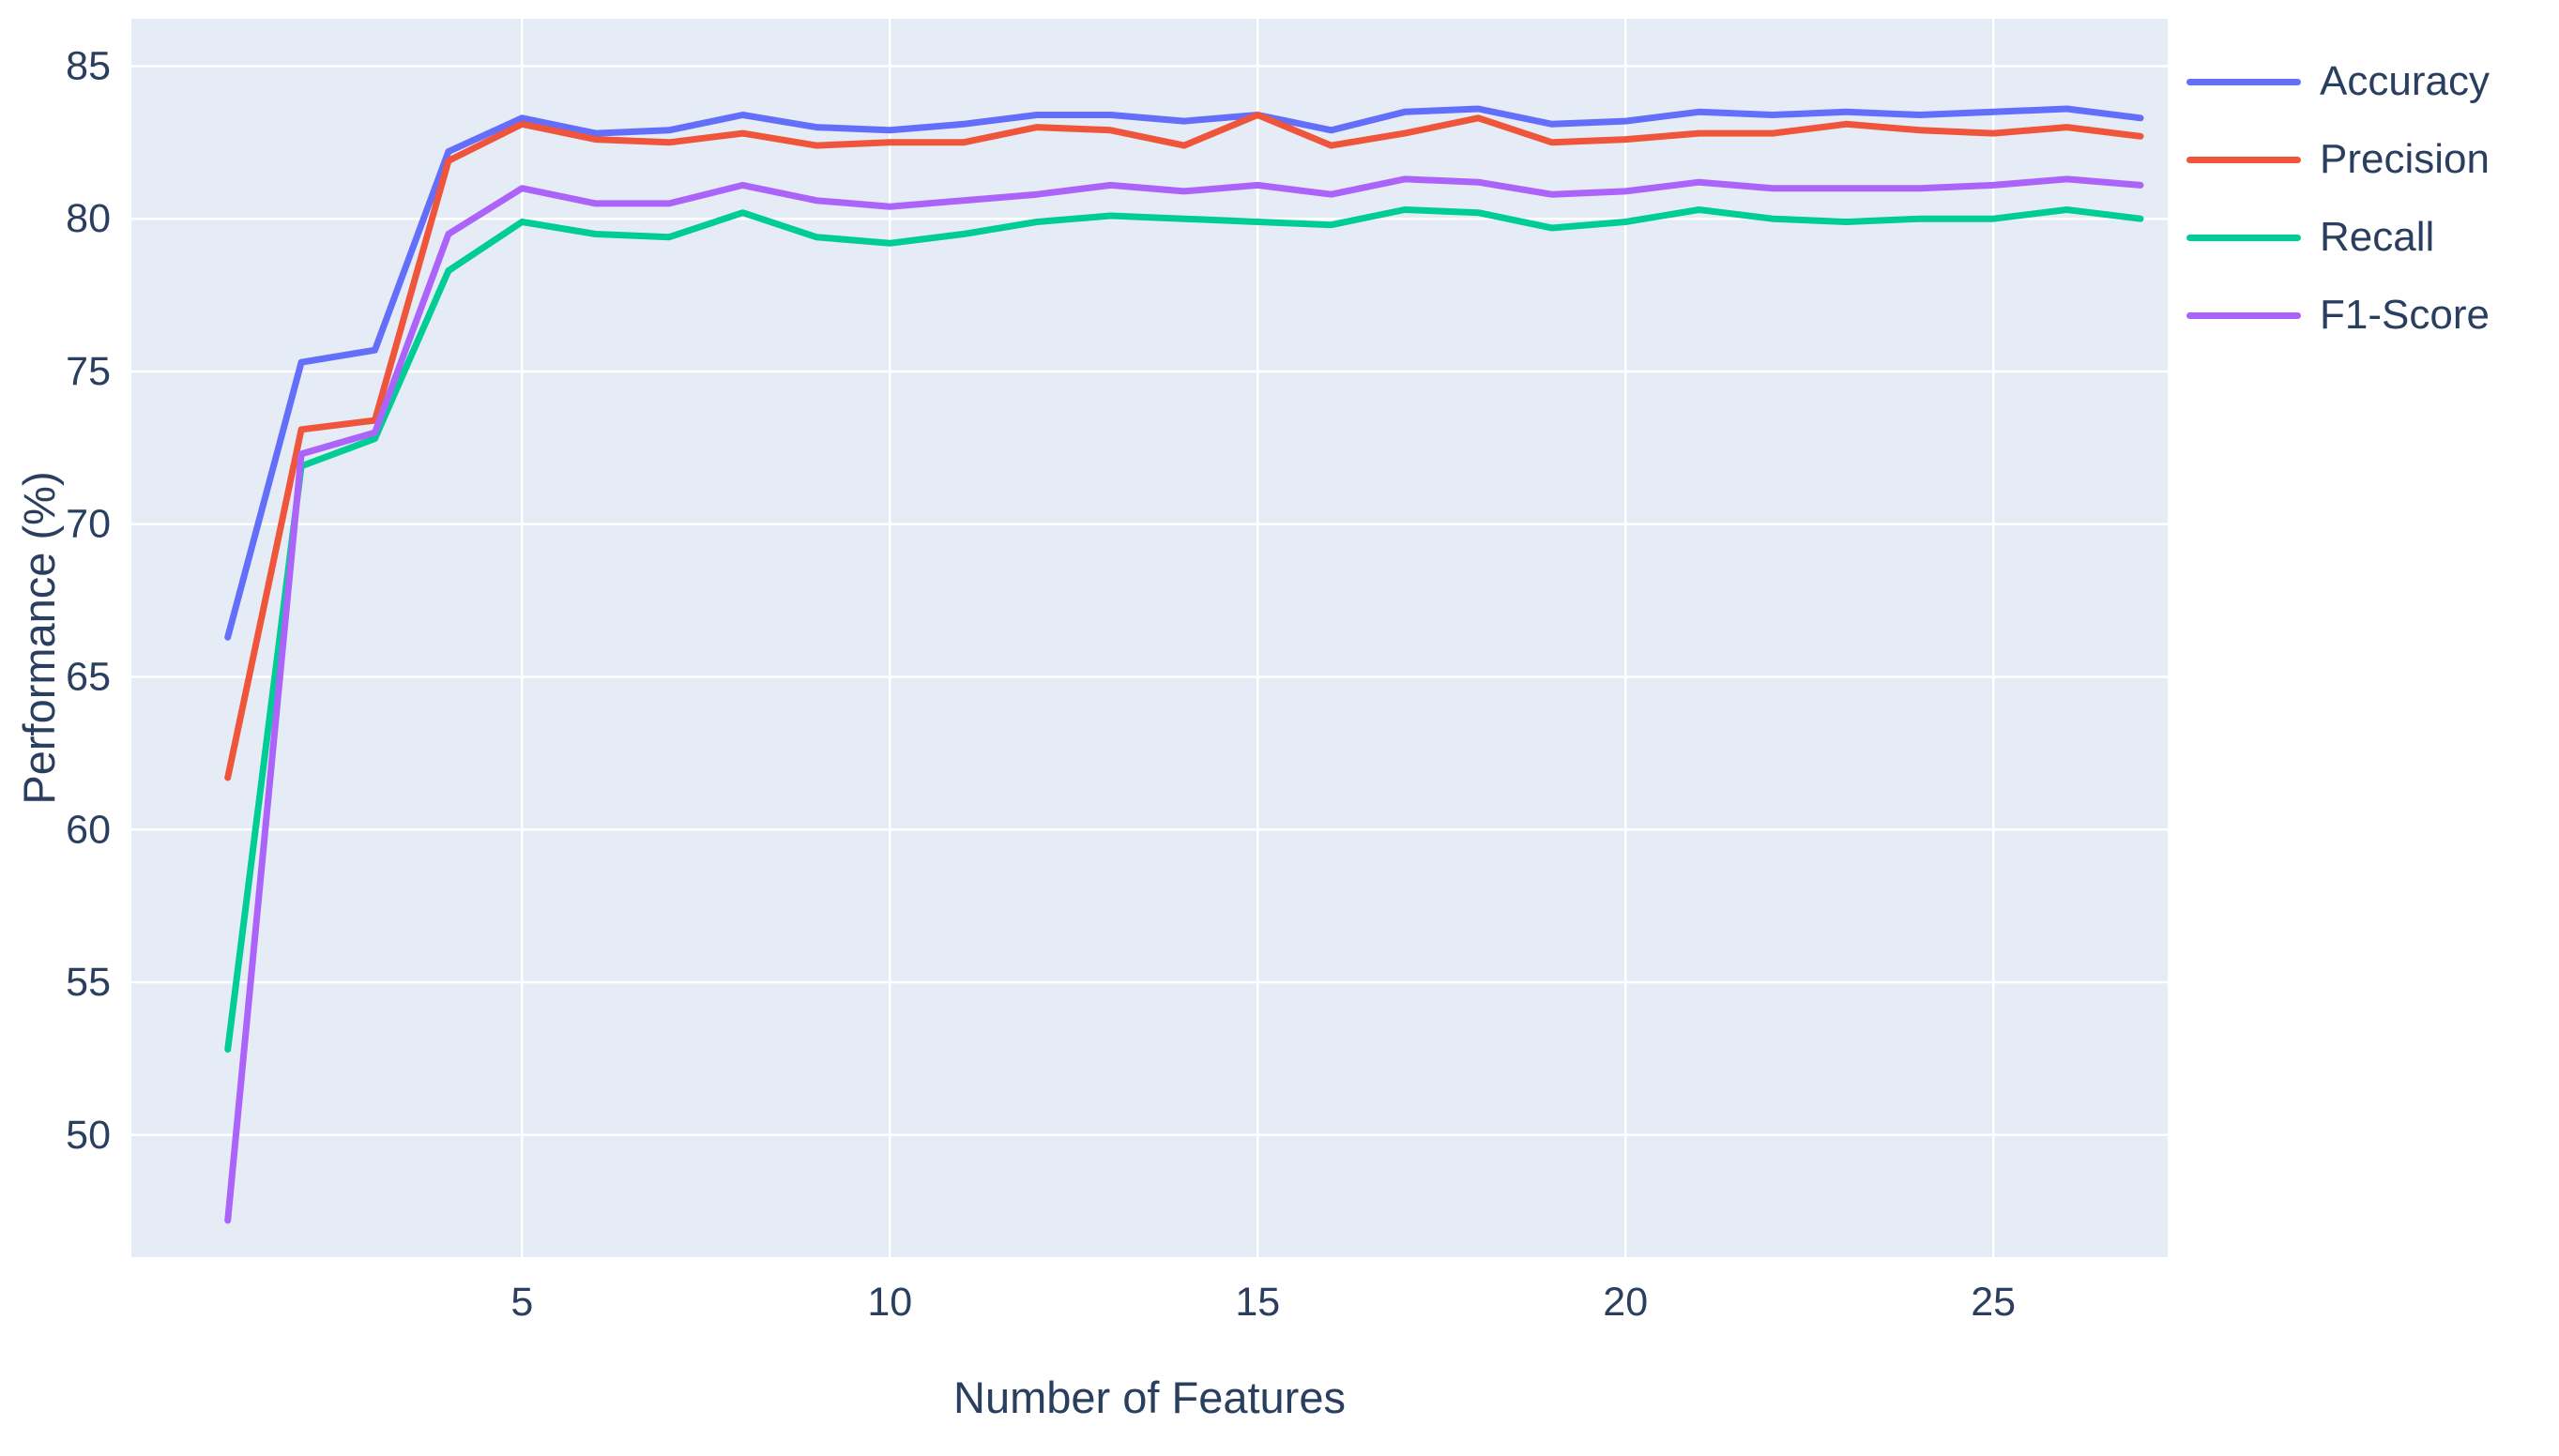  Describe the element at coordinates (88, 65) in the screenshot. I see `y-tick-label: 85` at that location.